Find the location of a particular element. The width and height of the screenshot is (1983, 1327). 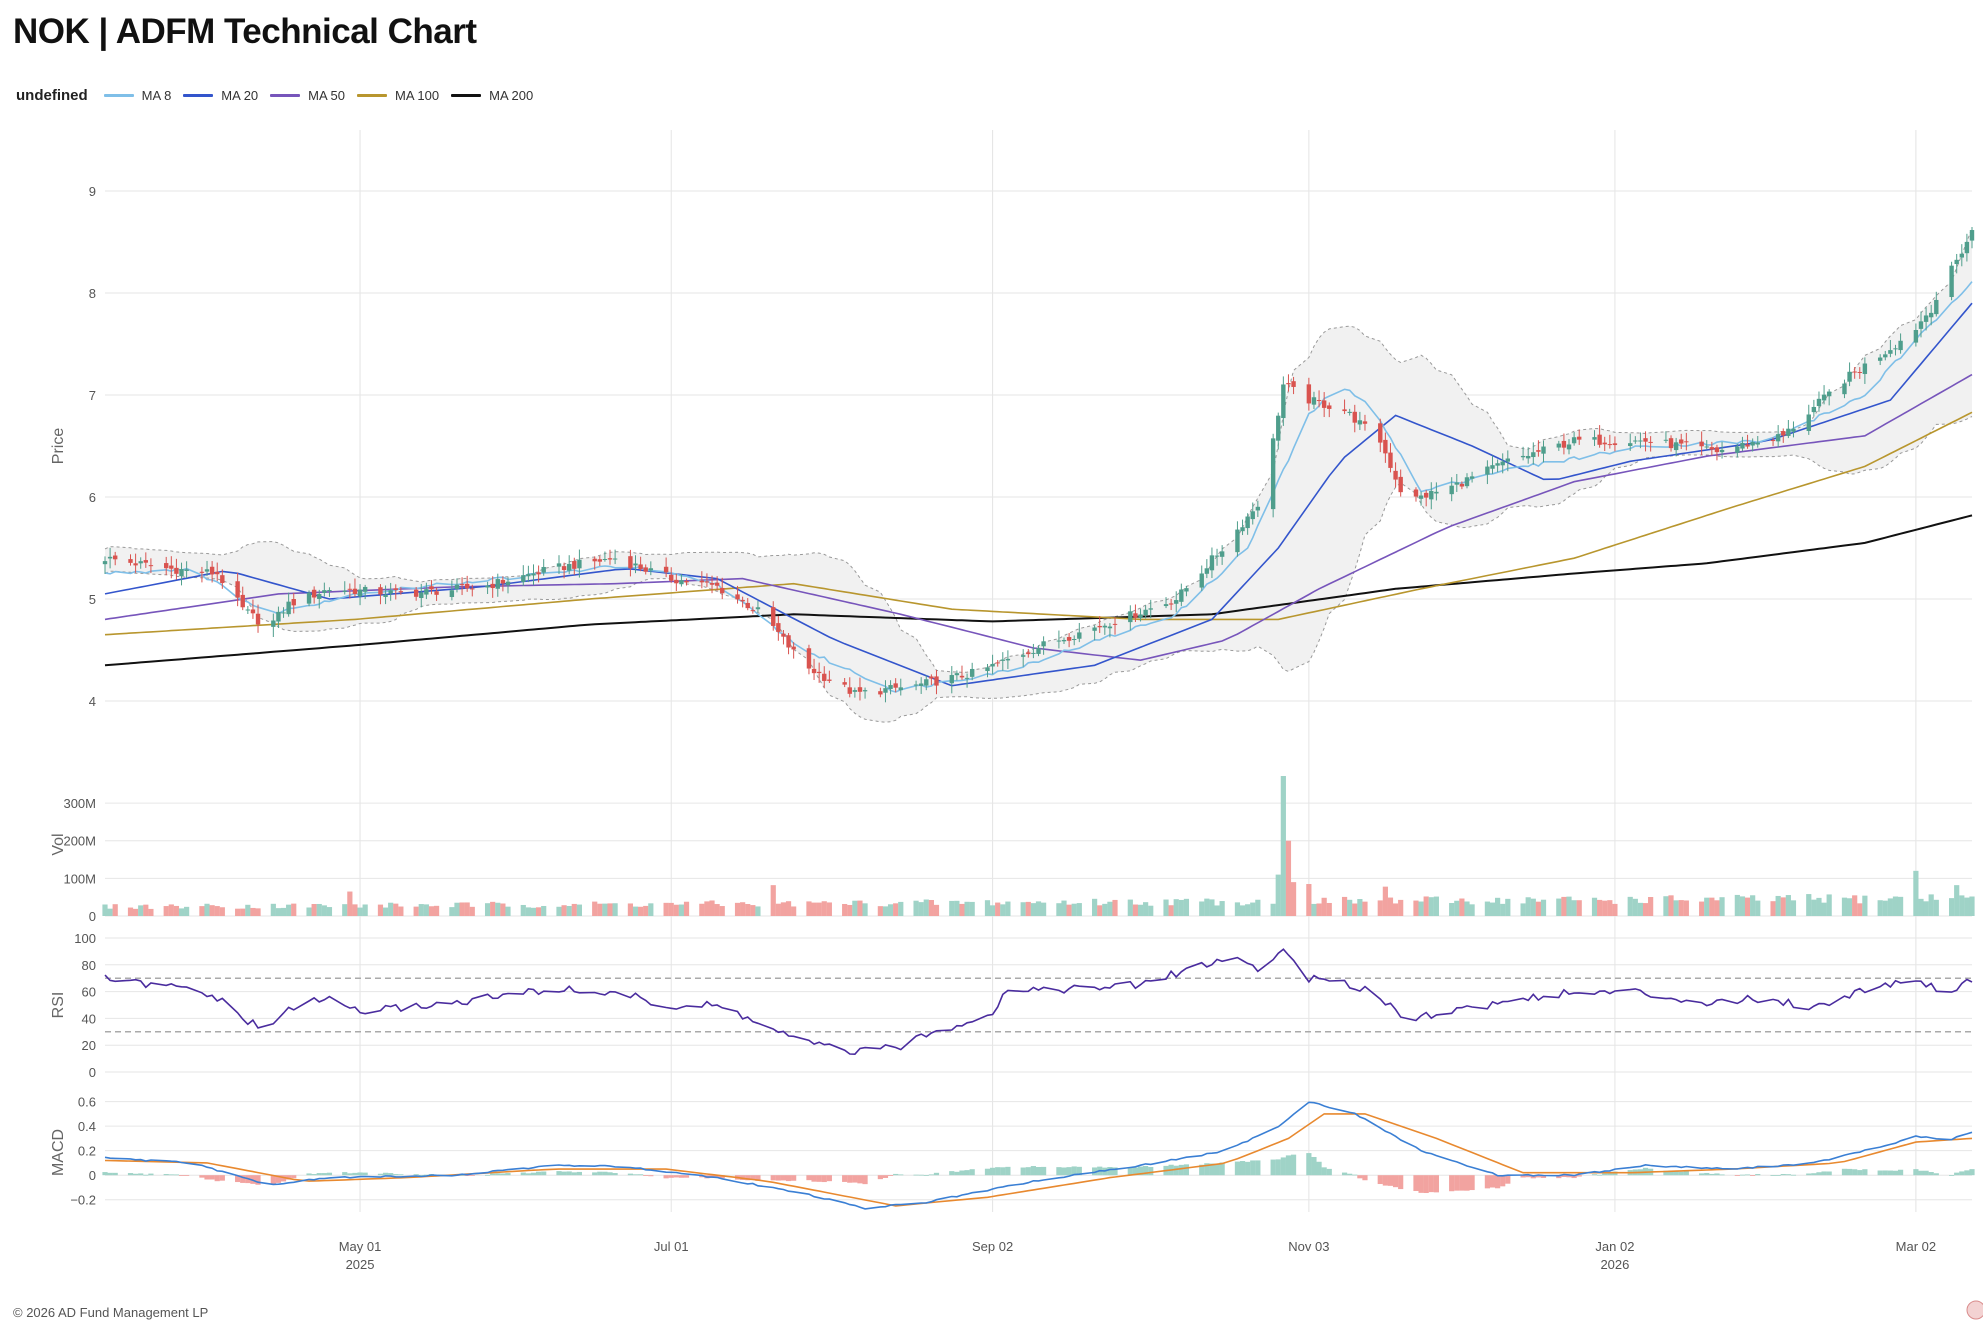

x-tick-label: Sep 02 is located at coordinates (992, 1246).